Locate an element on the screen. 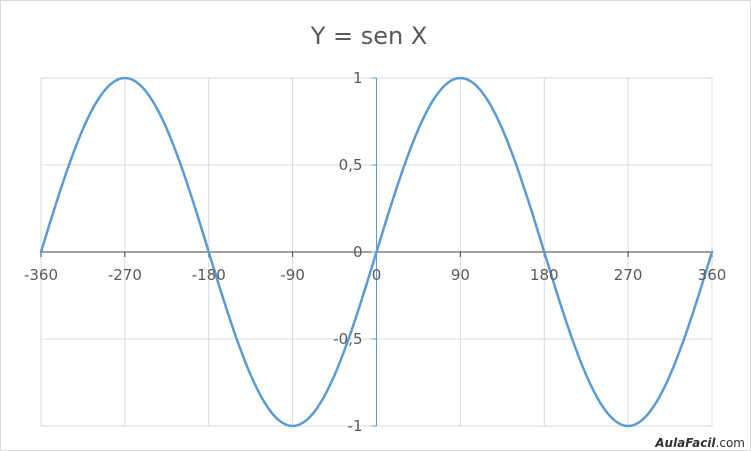 The image size is (751, 451). x-tick-label: 270 is located at coordinates (628, 275).